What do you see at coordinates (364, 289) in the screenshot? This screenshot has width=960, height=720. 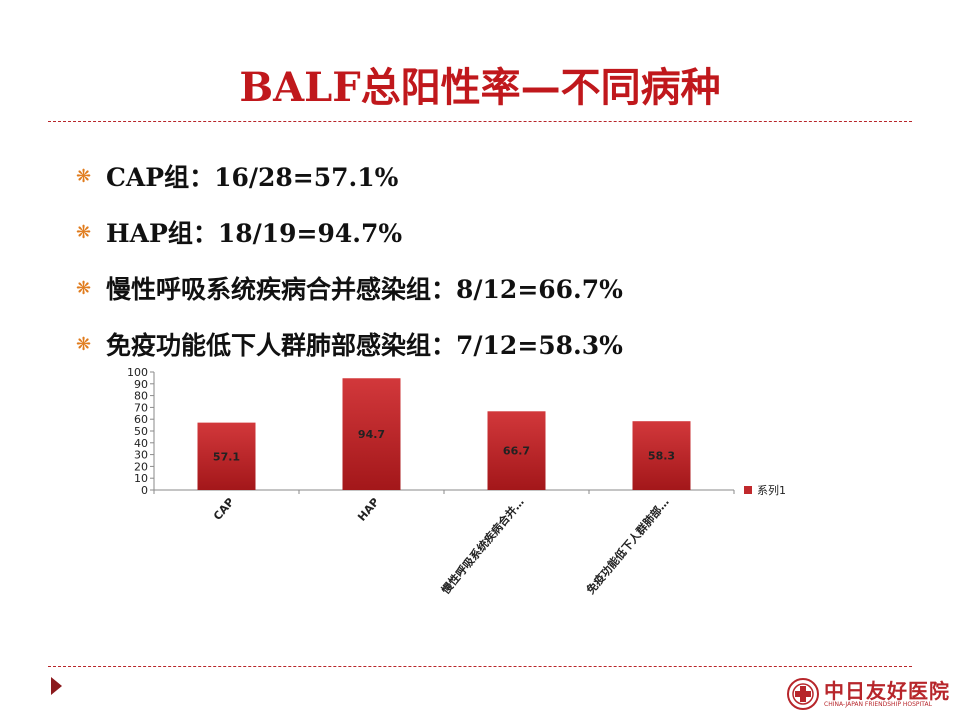 I see `bullet-text: 慢性呼吸系统疾病合并感染组：8/12=66.7%` at bounding box center [364, 289].